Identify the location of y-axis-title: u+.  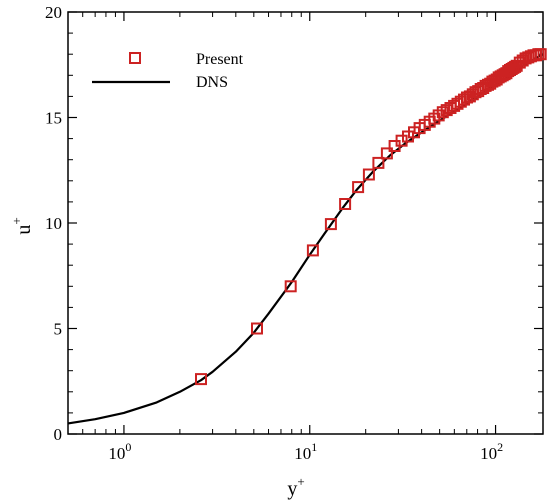
(22, 225).